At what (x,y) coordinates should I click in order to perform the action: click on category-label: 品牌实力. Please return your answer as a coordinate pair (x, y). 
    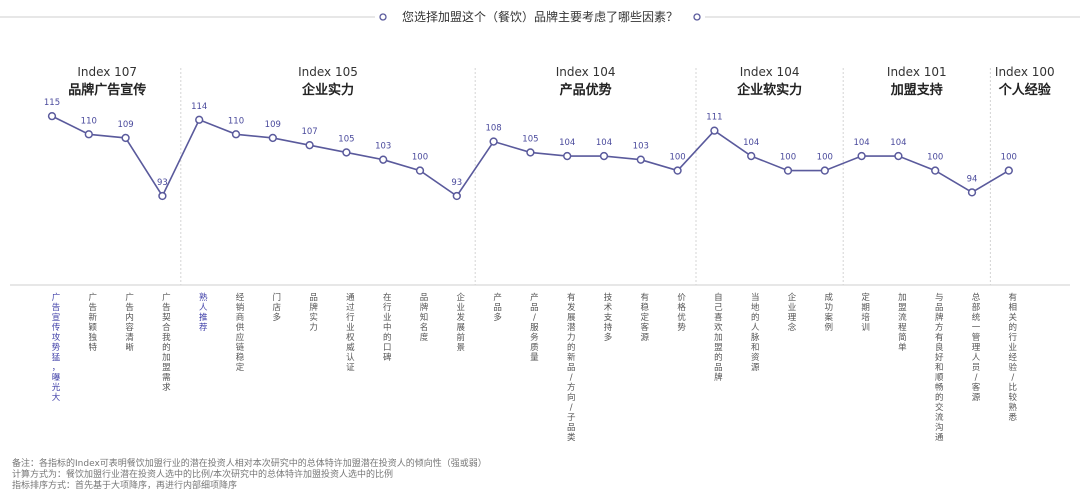
    Looking at the image, I should click on (313, 313).